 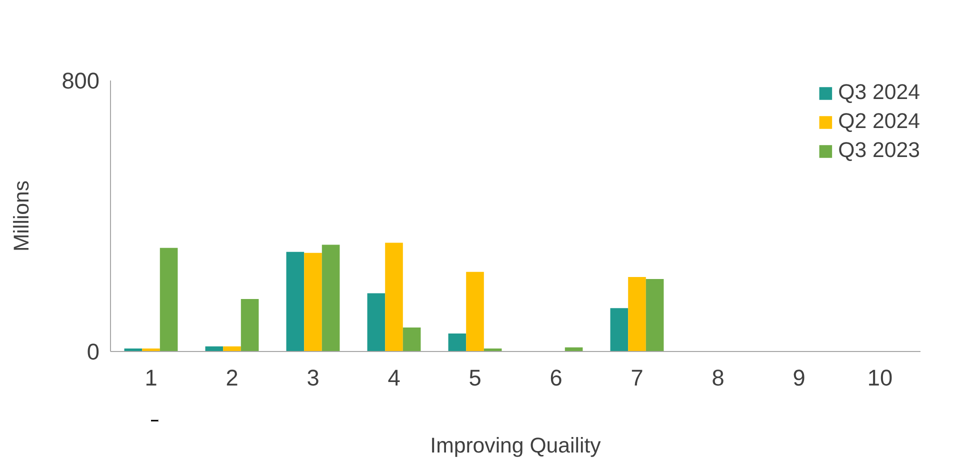 I want to click on x-tick-label: 9, so click(x=799, y=377).